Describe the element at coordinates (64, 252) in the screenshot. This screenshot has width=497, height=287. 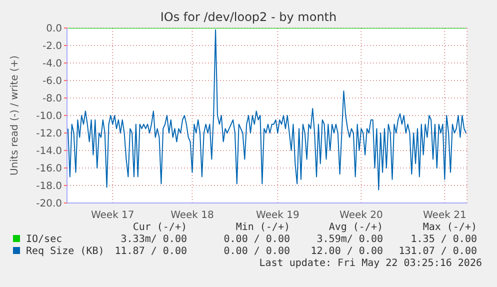
I see `legend-label: Req Size (KB)` at that location.